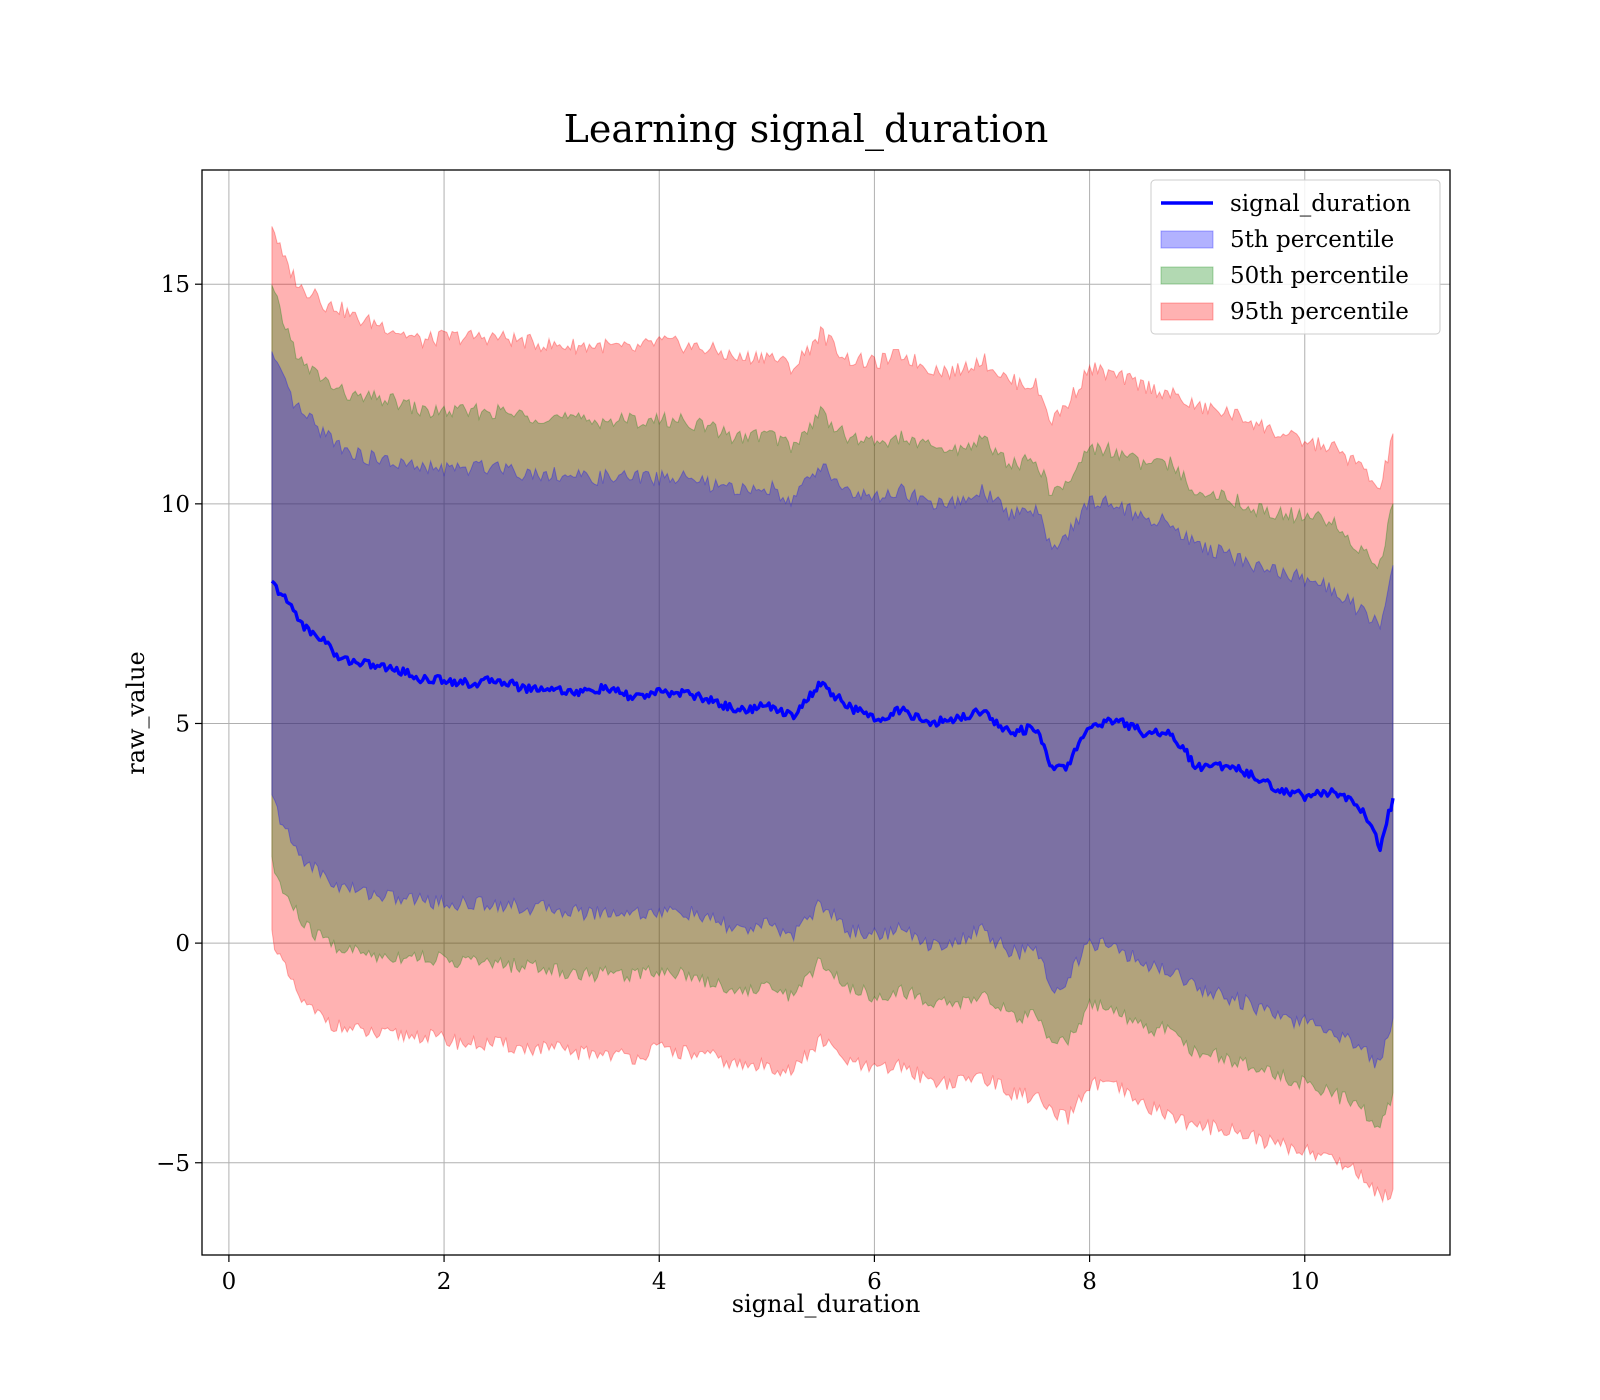  I want to click on x-tick-label: 8, so click(1089, 1282).